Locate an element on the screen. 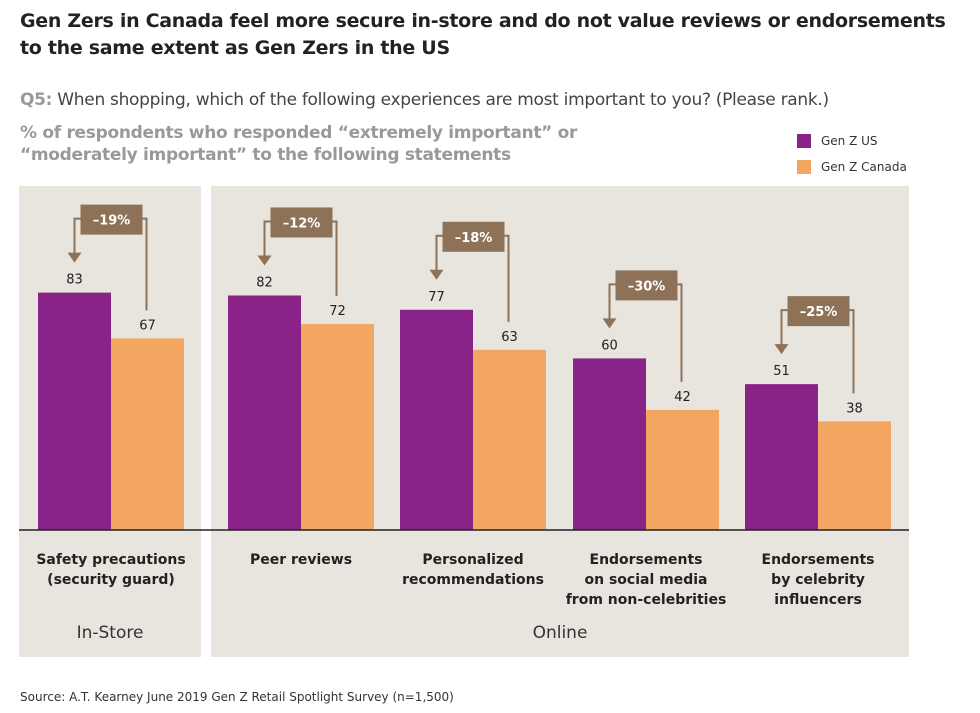 This screenshot has height=713, width=980. data-label-canada: 67 is located at coordinates (147, 325).